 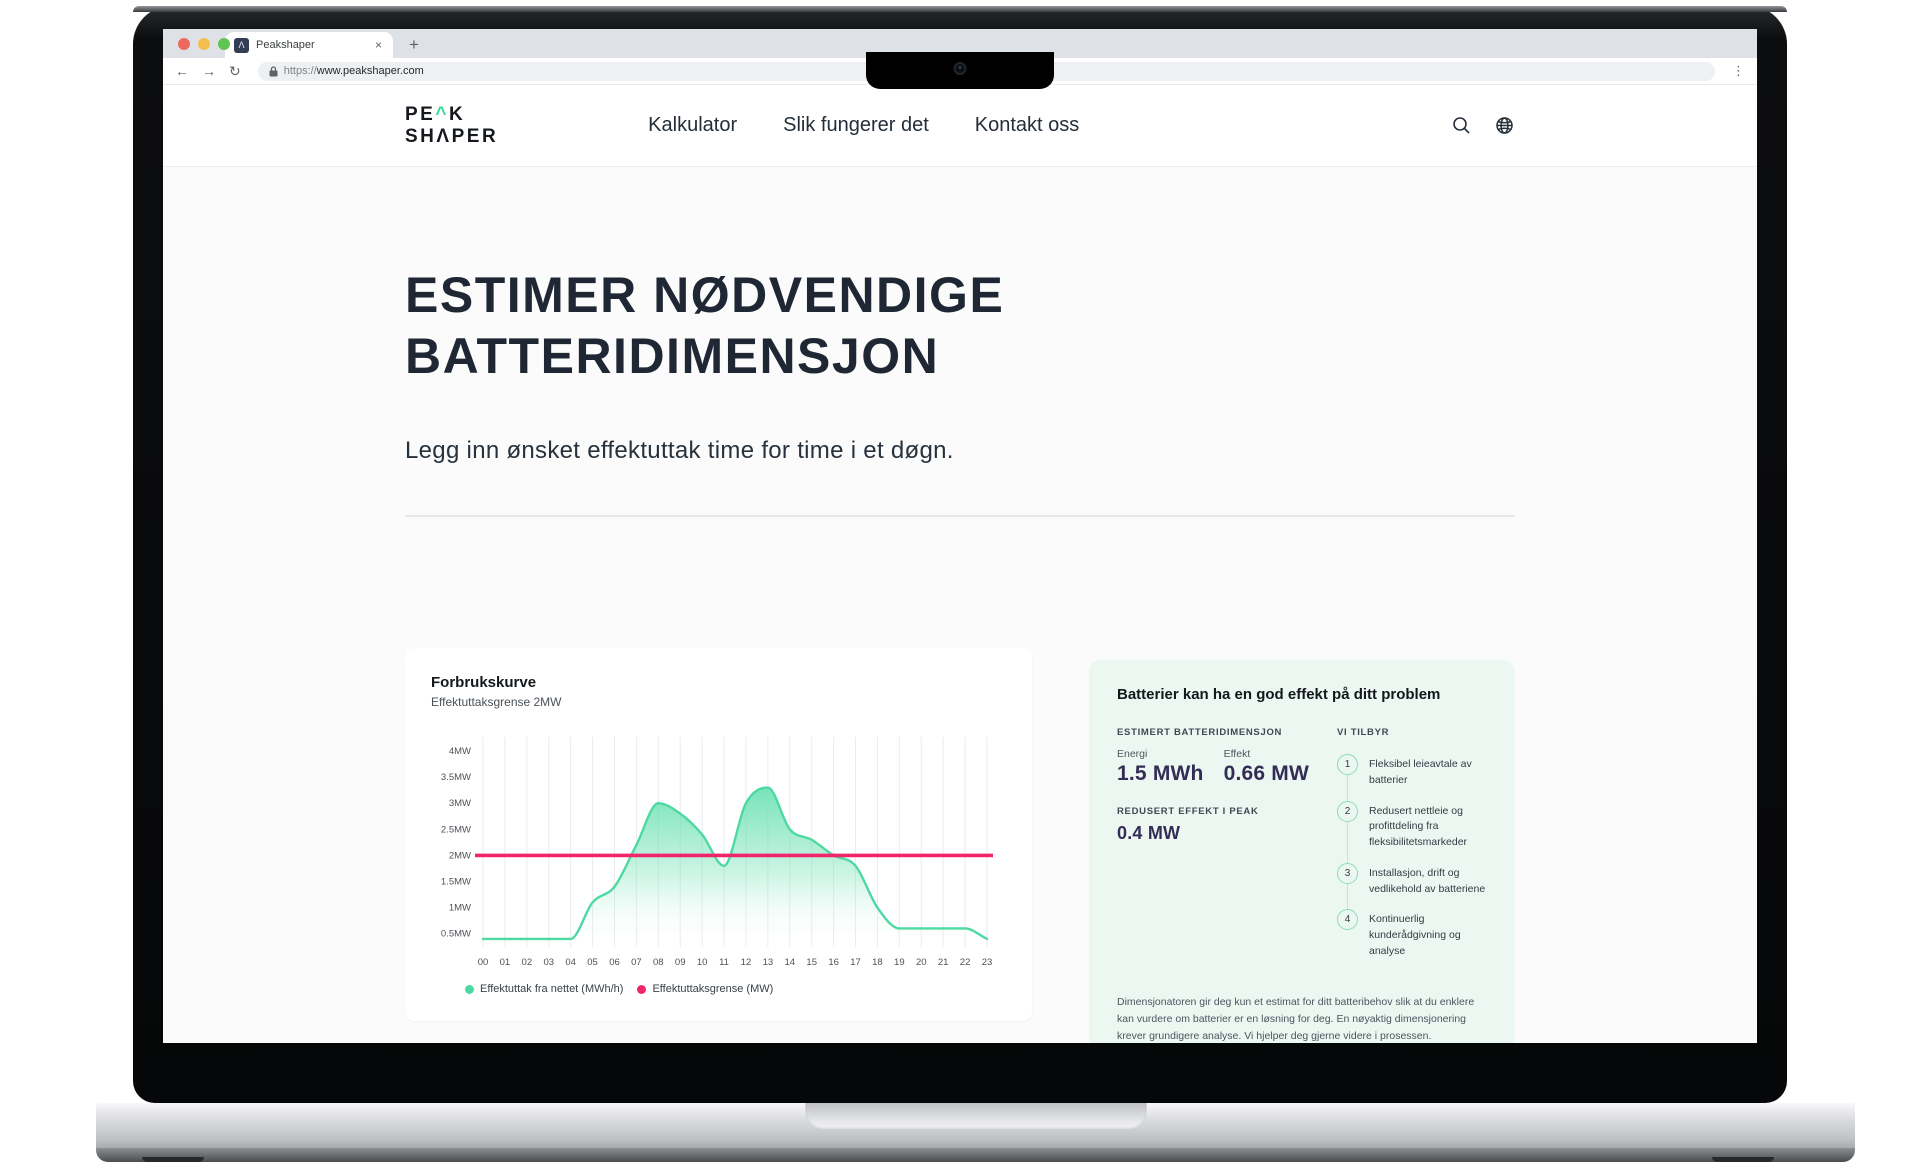 I want to click on laptop-base-notch, so click(x=975, y=1116).